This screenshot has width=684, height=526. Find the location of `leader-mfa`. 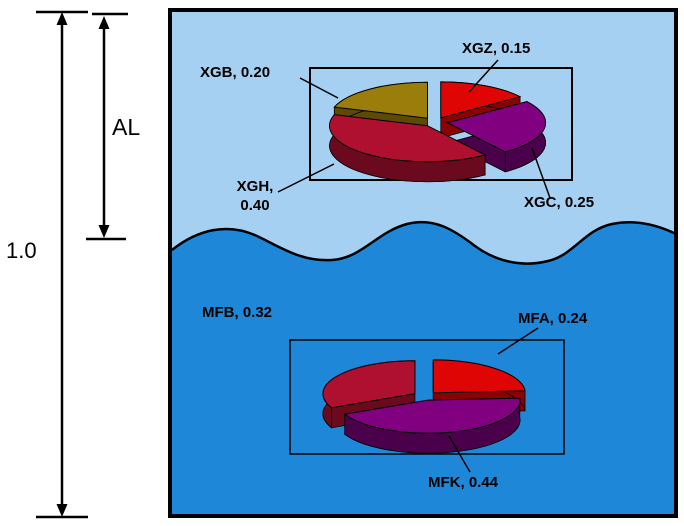

leader-mfa is located at coordinates (518, 341).